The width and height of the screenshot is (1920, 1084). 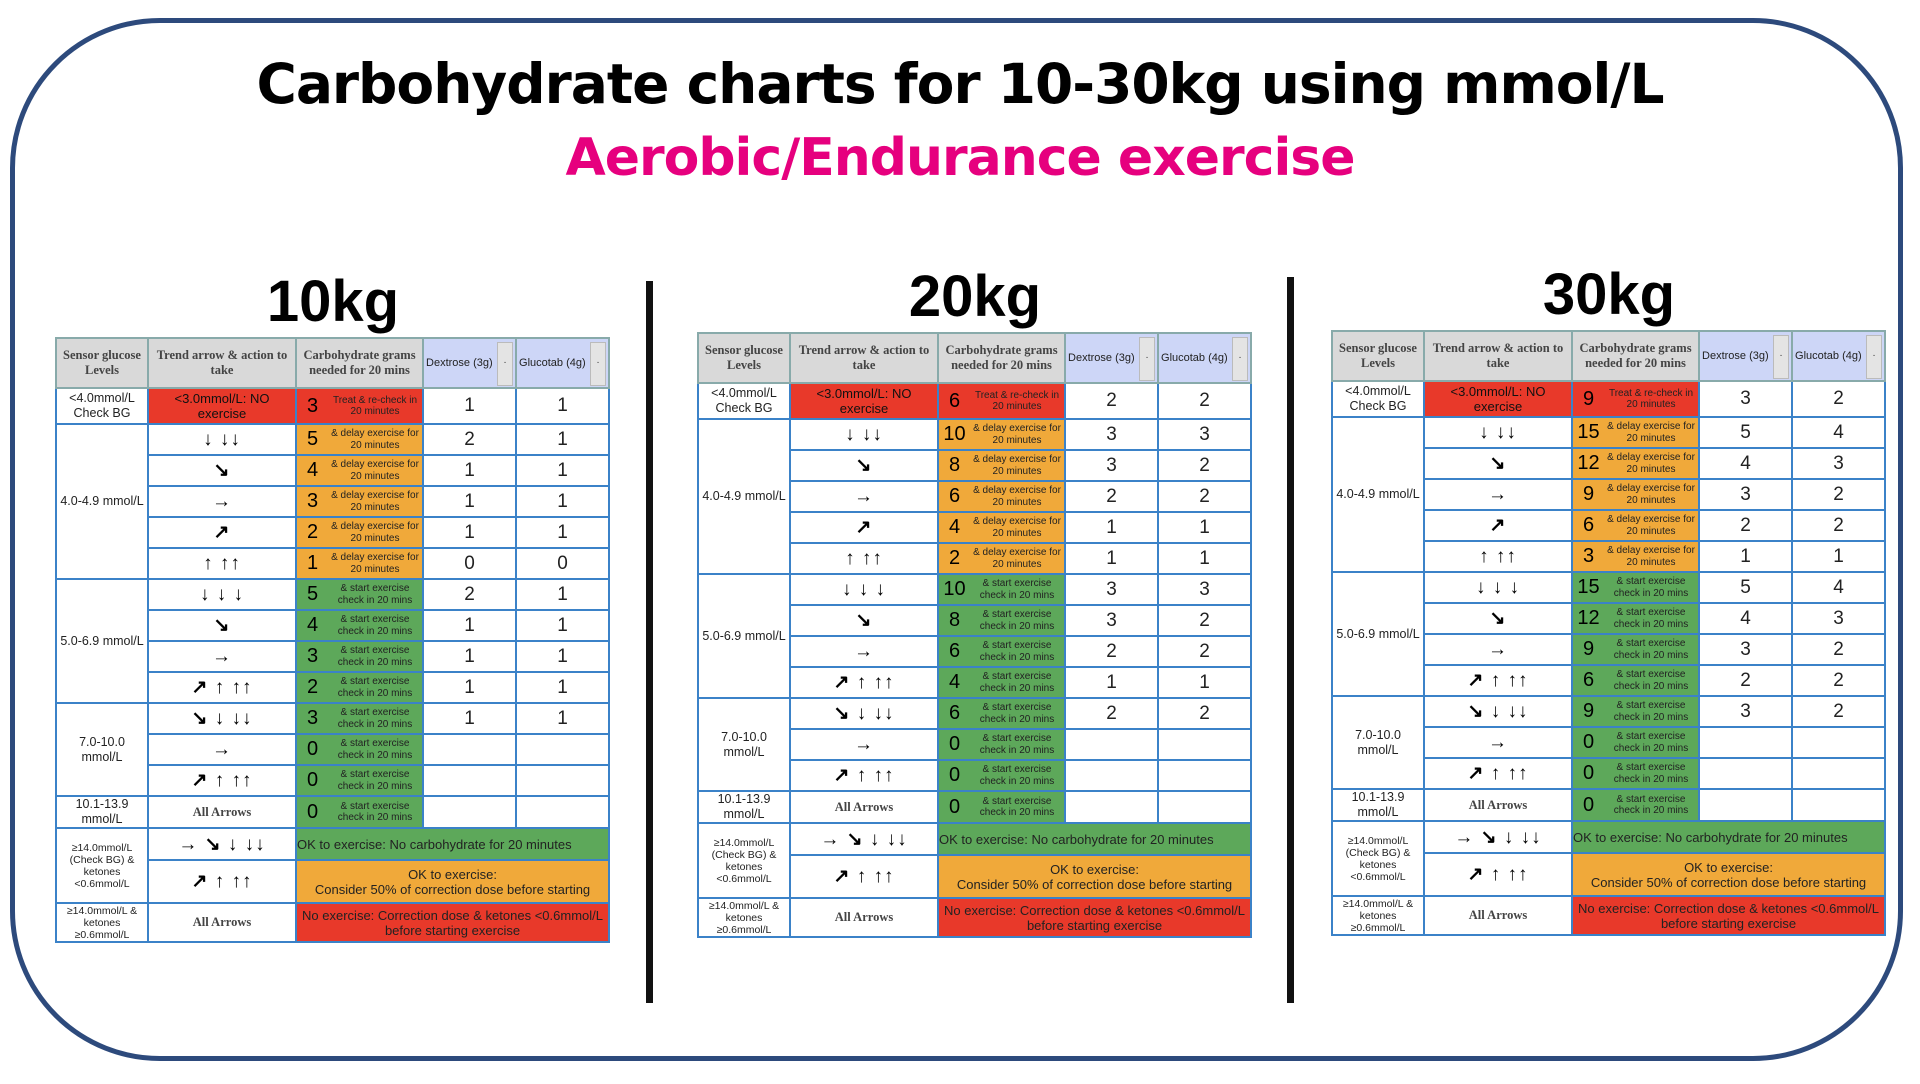 I want to click on carb-grams-value: 6, so click(x=953, y=401).